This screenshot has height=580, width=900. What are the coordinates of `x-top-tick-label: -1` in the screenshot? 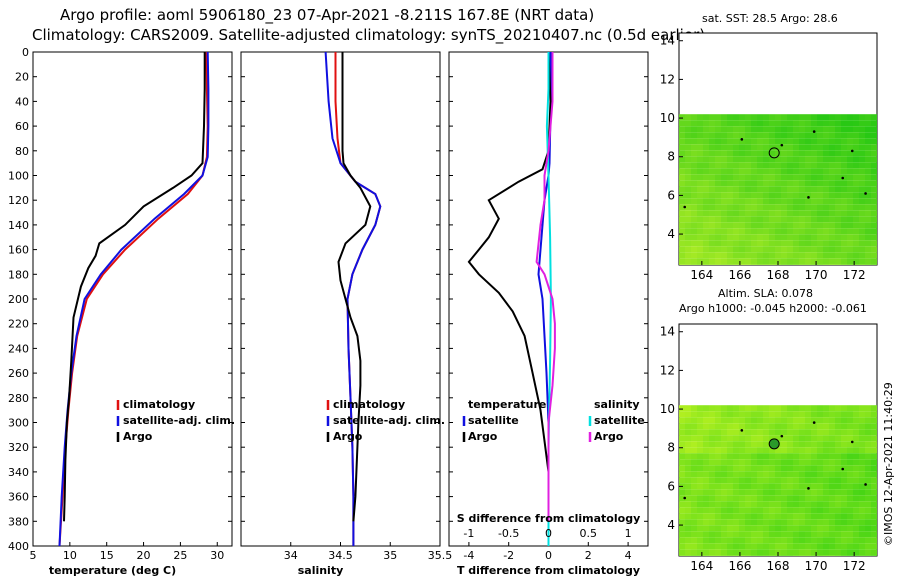 It's located at (468, 533).